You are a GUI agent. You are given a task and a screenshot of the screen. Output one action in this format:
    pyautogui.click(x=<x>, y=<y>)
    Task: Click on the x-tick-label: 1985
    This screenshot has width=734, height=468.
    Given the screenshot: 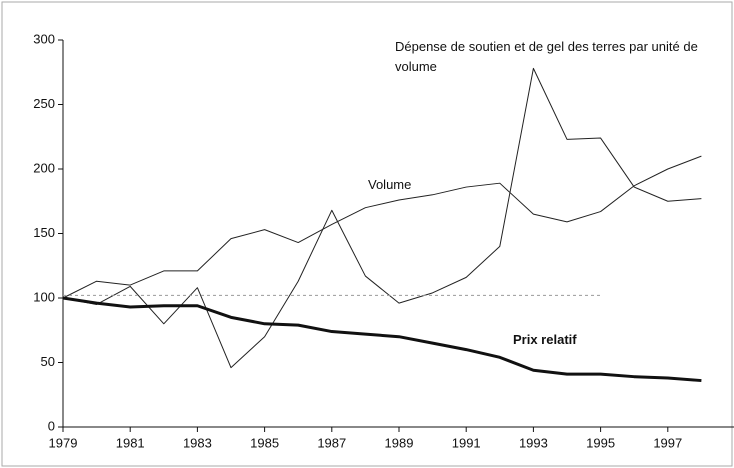 What is the action you would take?
    pyautogui.click(x=264, y=442)
    